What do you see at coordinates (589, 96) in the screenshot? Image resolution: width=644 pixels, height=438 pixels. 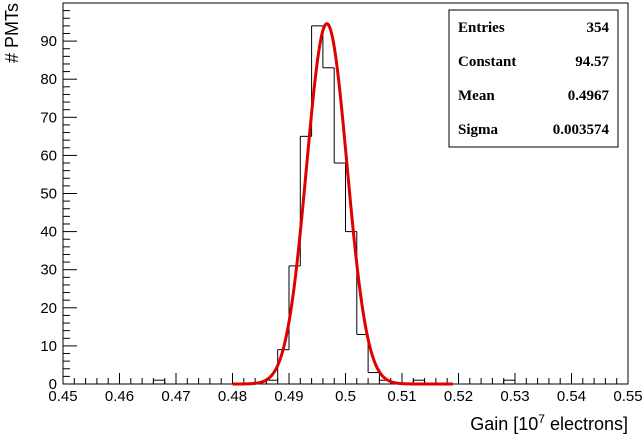 I see `stats-value: 0.4967` at bounding box center [589, 96].